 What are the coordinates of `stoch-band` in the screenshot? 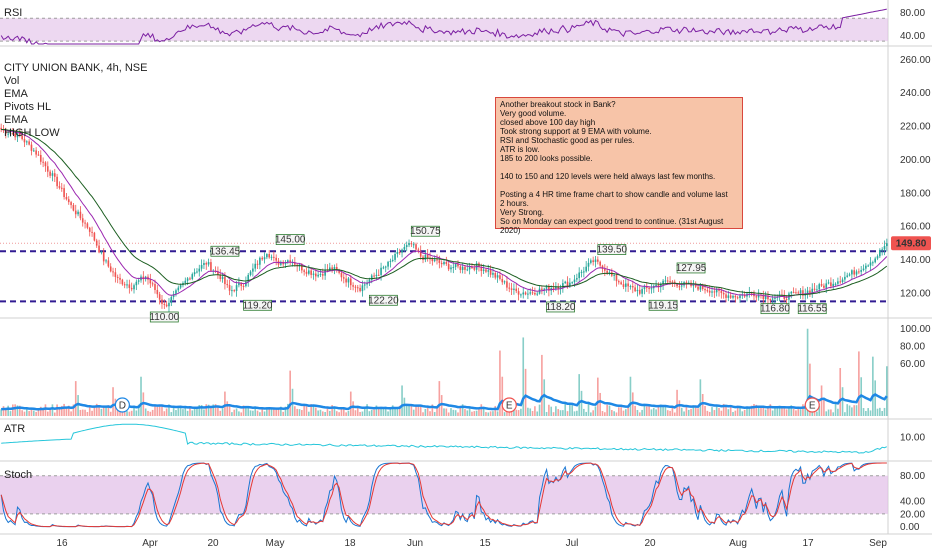 It's located at (444, 494).